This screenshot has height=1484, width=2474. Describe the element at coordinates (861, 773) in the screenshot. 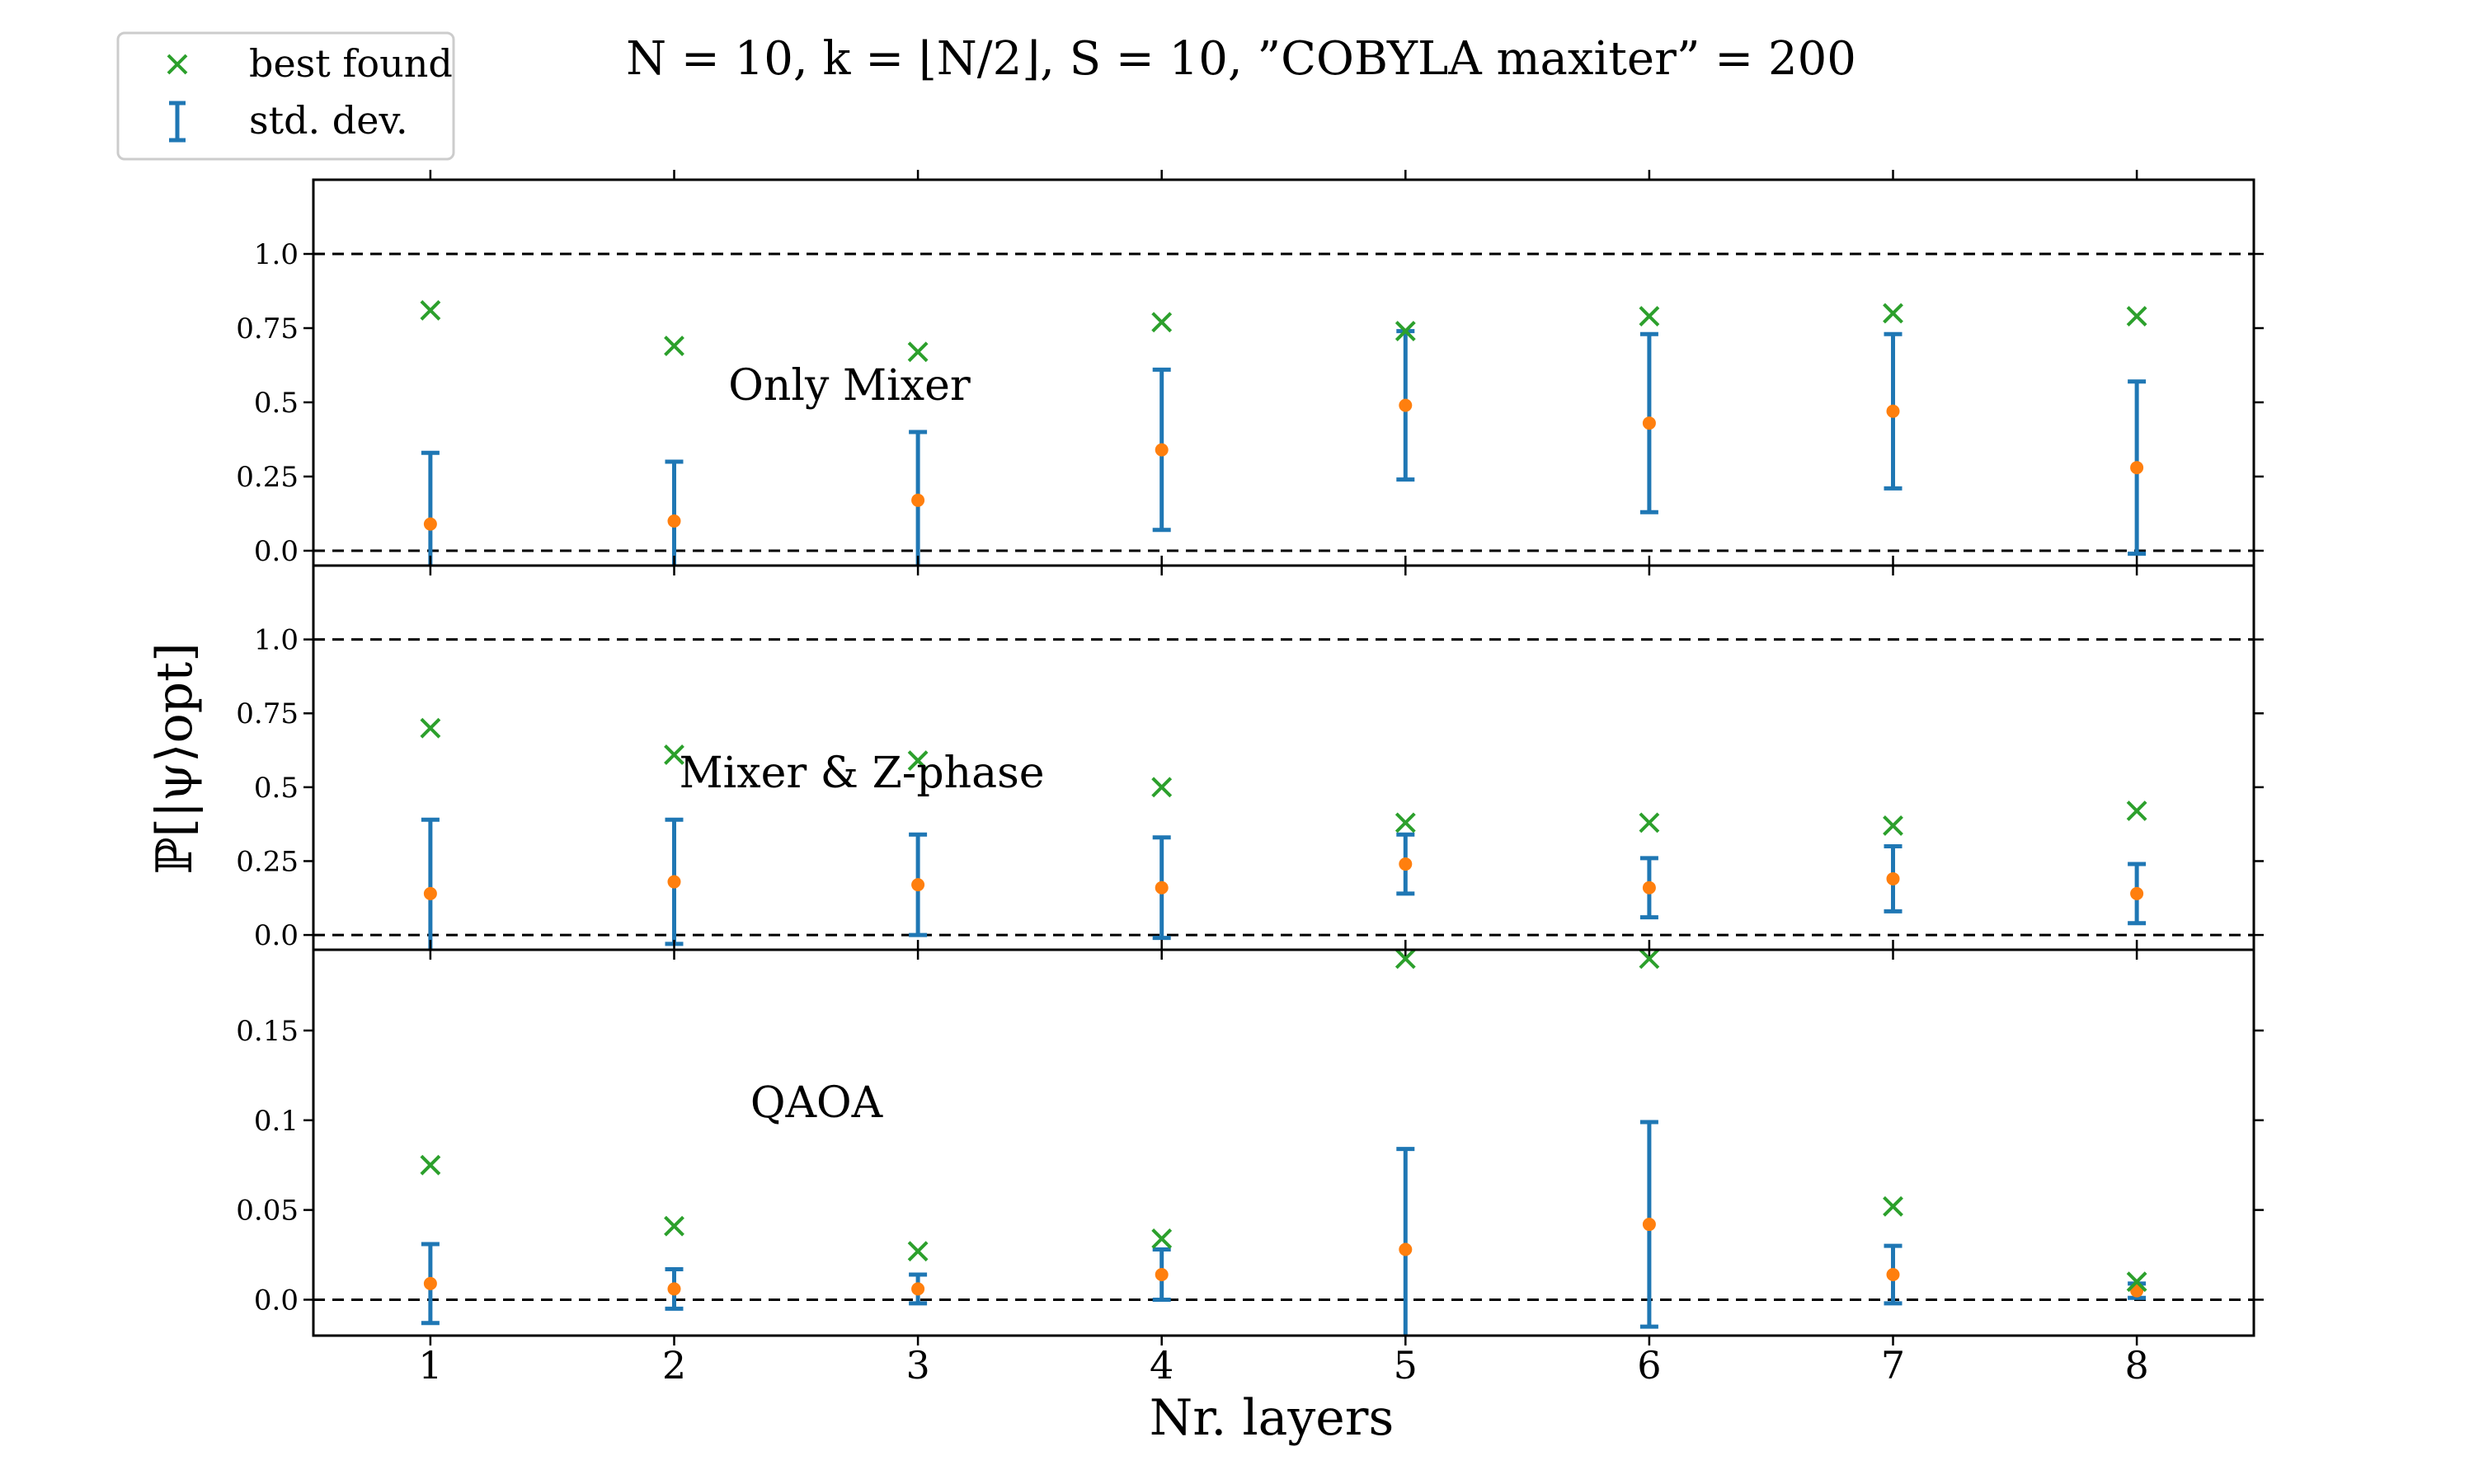

I see `panel-label: Mixer & Z-phase` at that location.